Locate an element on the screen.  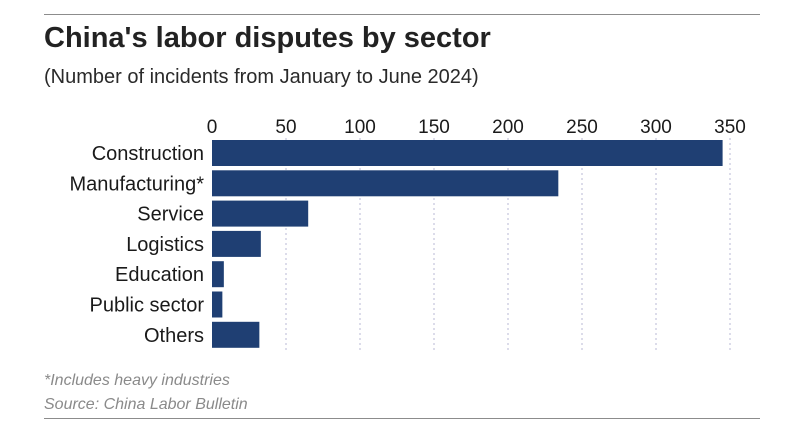
x-tick-label: 150 is located at coordinates (434, 127).